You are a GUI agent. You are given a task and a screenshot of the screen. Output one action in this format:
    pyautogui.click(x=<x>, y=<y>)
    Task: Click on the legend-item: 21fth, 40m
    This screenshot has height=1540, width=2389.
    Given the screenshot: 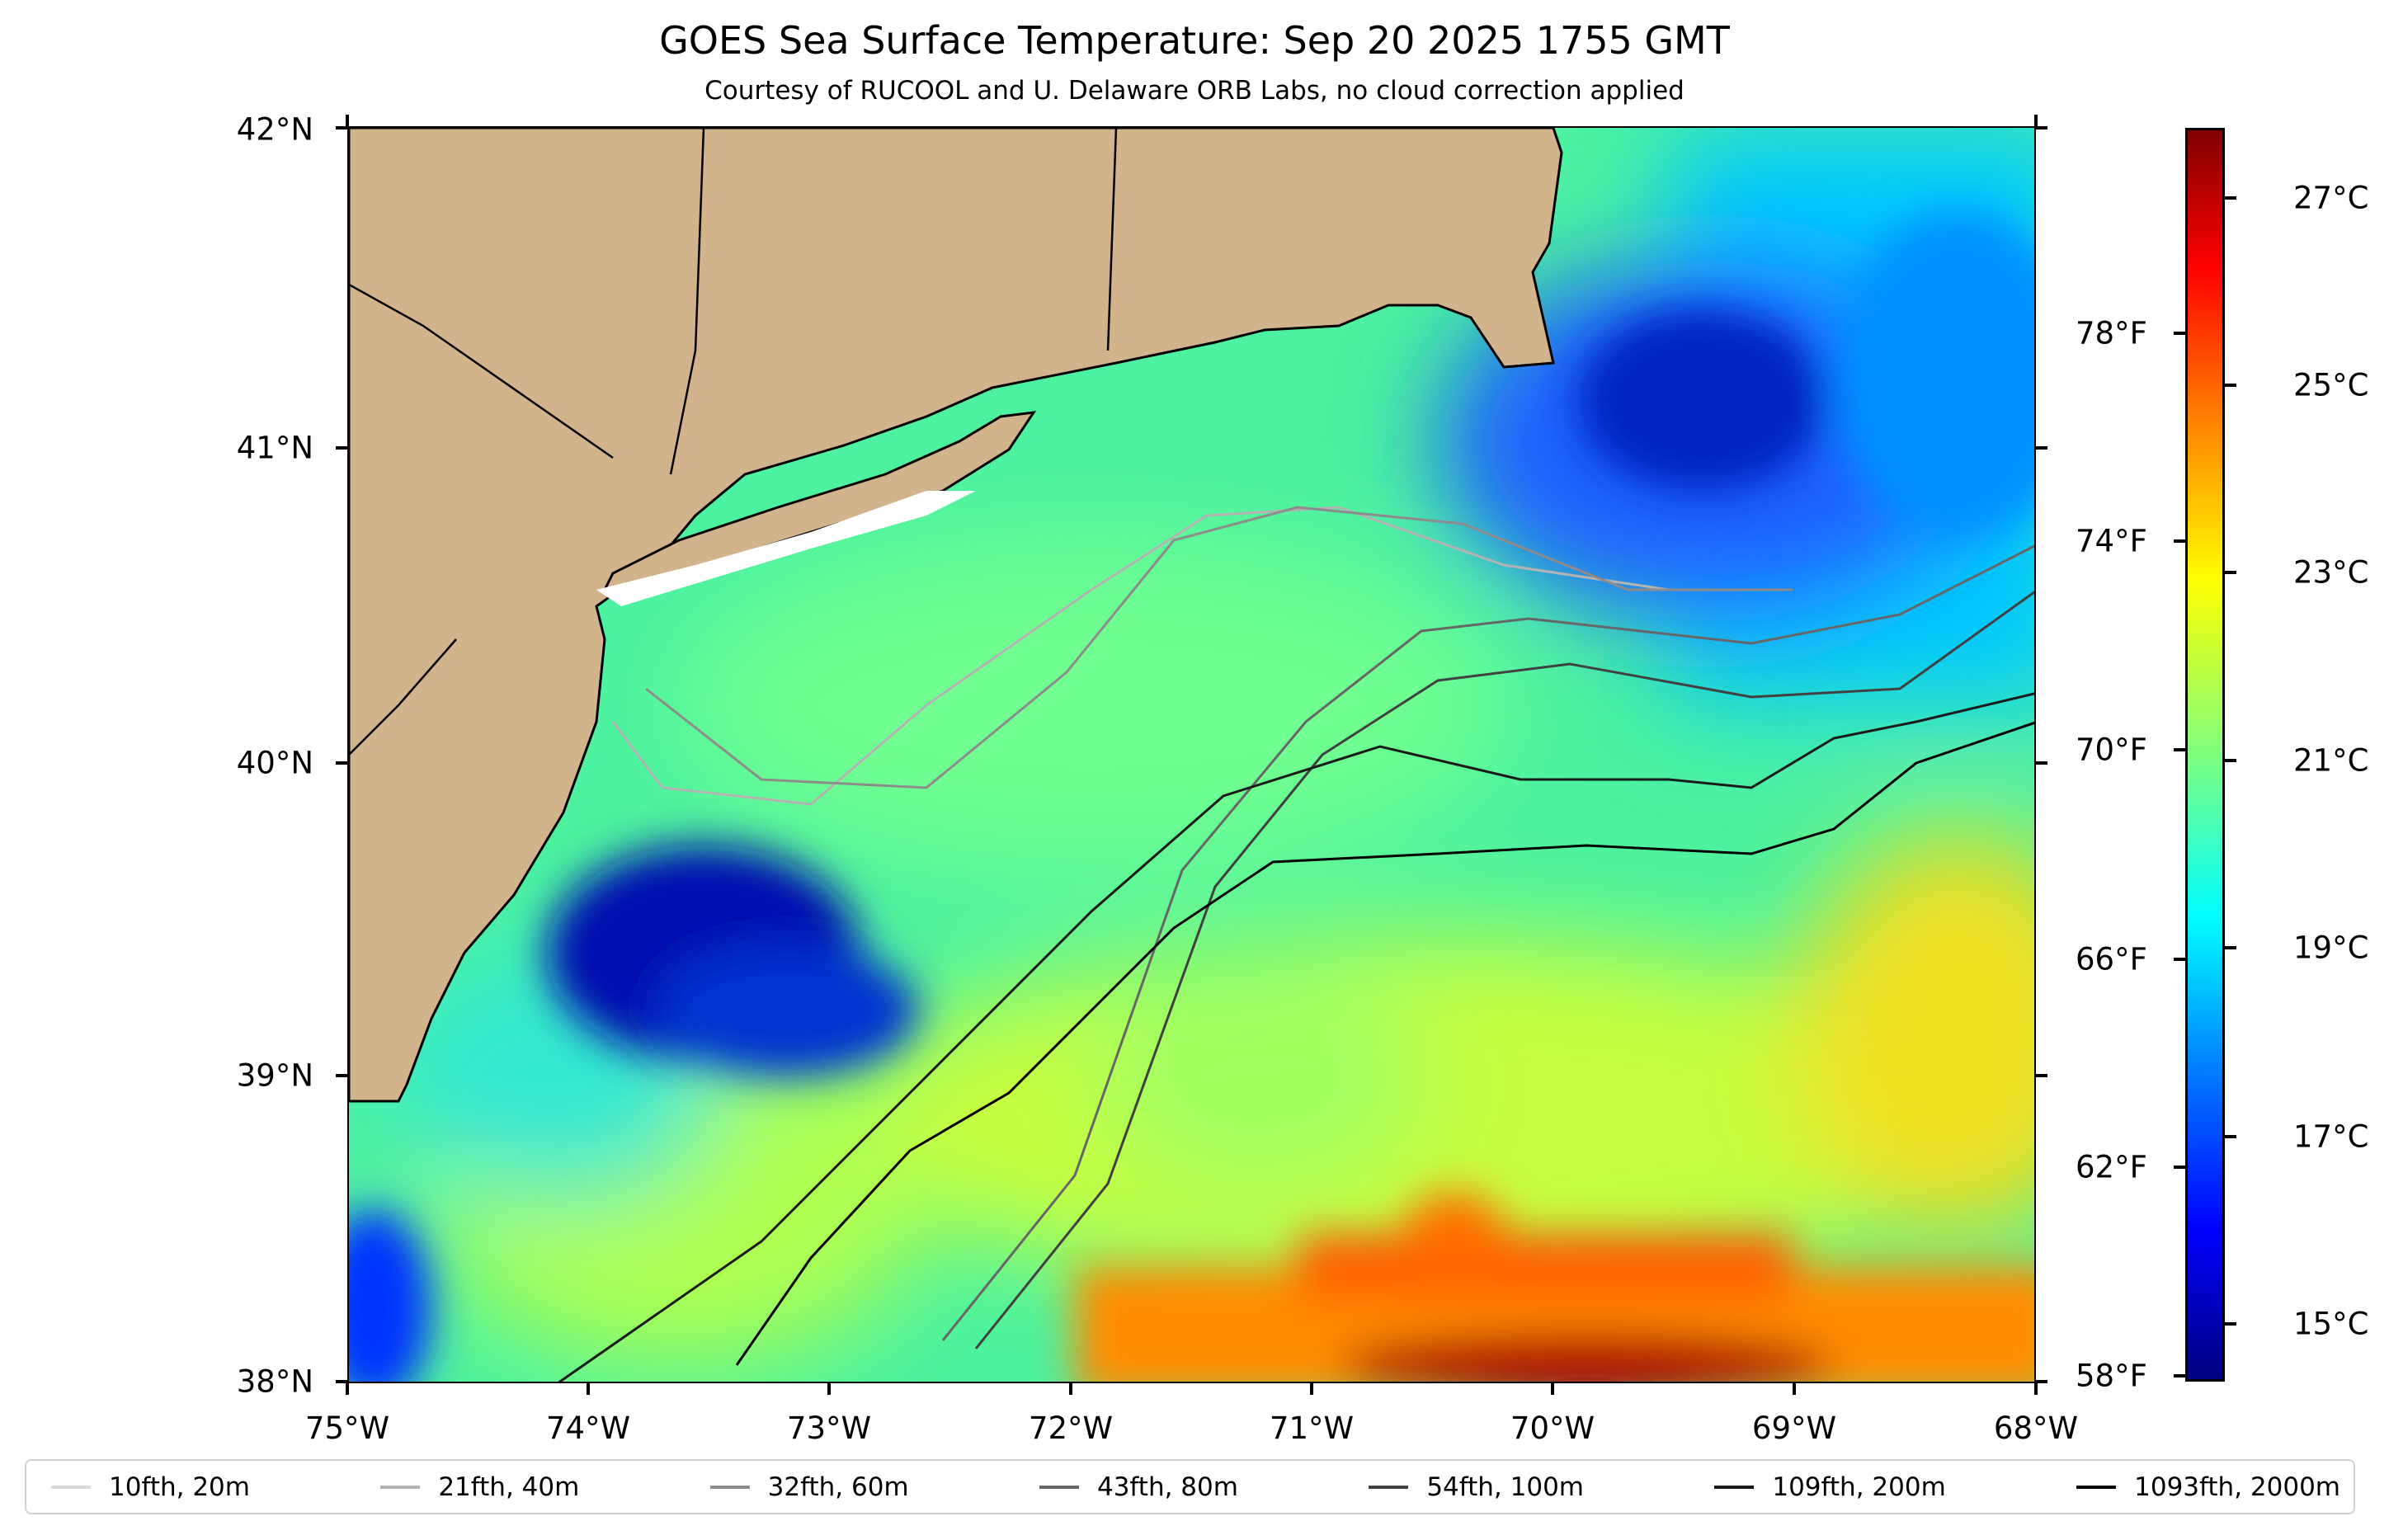 What is the action you would take?
    pyautogui.click(x=479, y=1487)
    